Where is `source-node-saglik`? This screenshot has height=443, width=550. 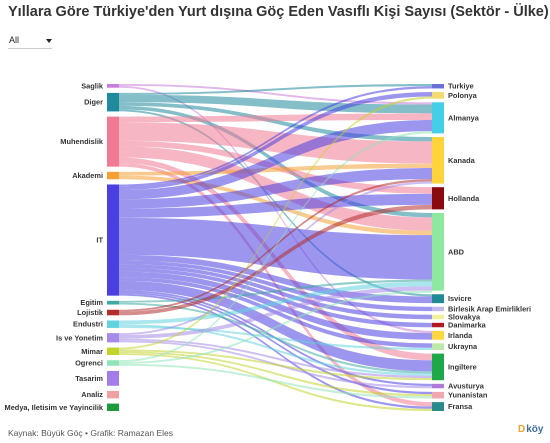
source-node-saglik is located at coordinates (113, 86).